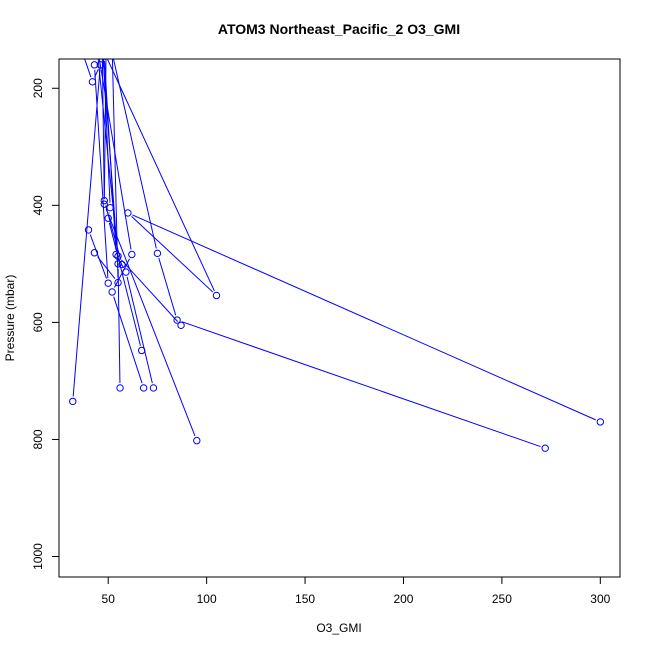 The image size is (650, 650). What do you see at coordinates (10, 318) in the screenshot?
I see `y-axis-label: Pressure (mbar)` at bounding box center [10, 318].